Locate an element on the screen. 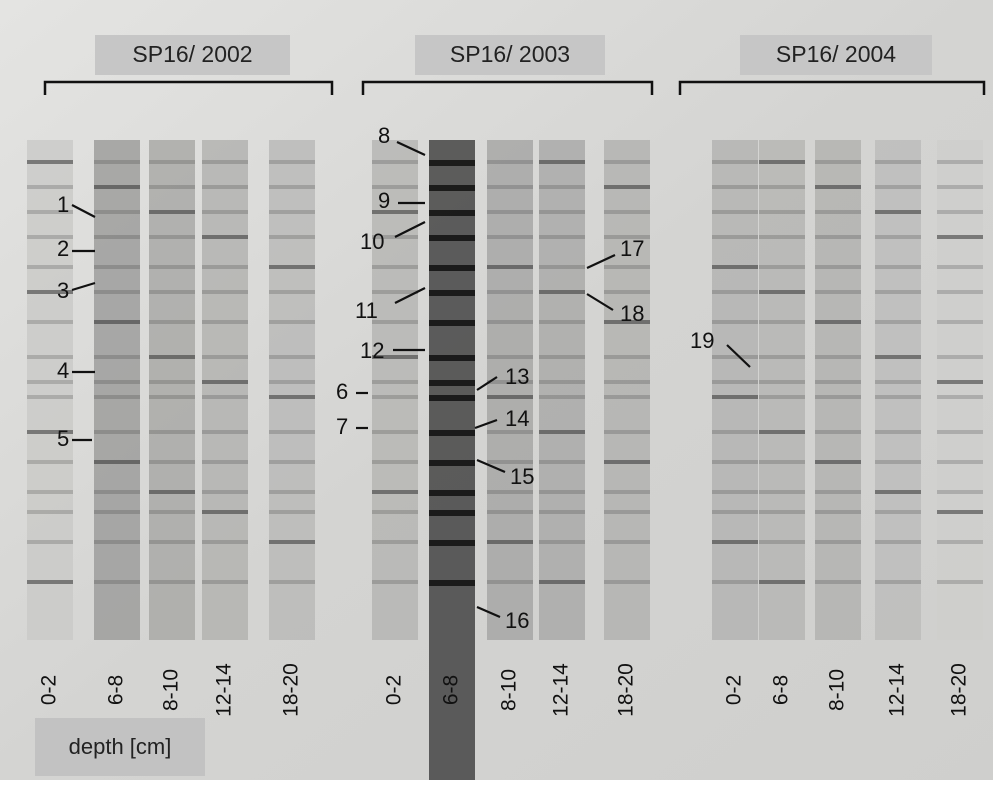  group-bracket is located at coordinates (832, 87).